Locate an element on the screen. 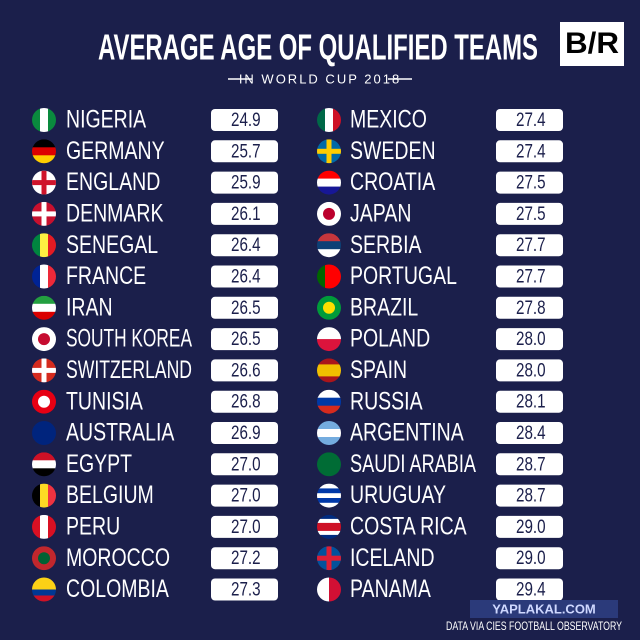 The height and width of the screenshot is (640, 640). age-value: 27.3 is located at coordinates (246, 590).